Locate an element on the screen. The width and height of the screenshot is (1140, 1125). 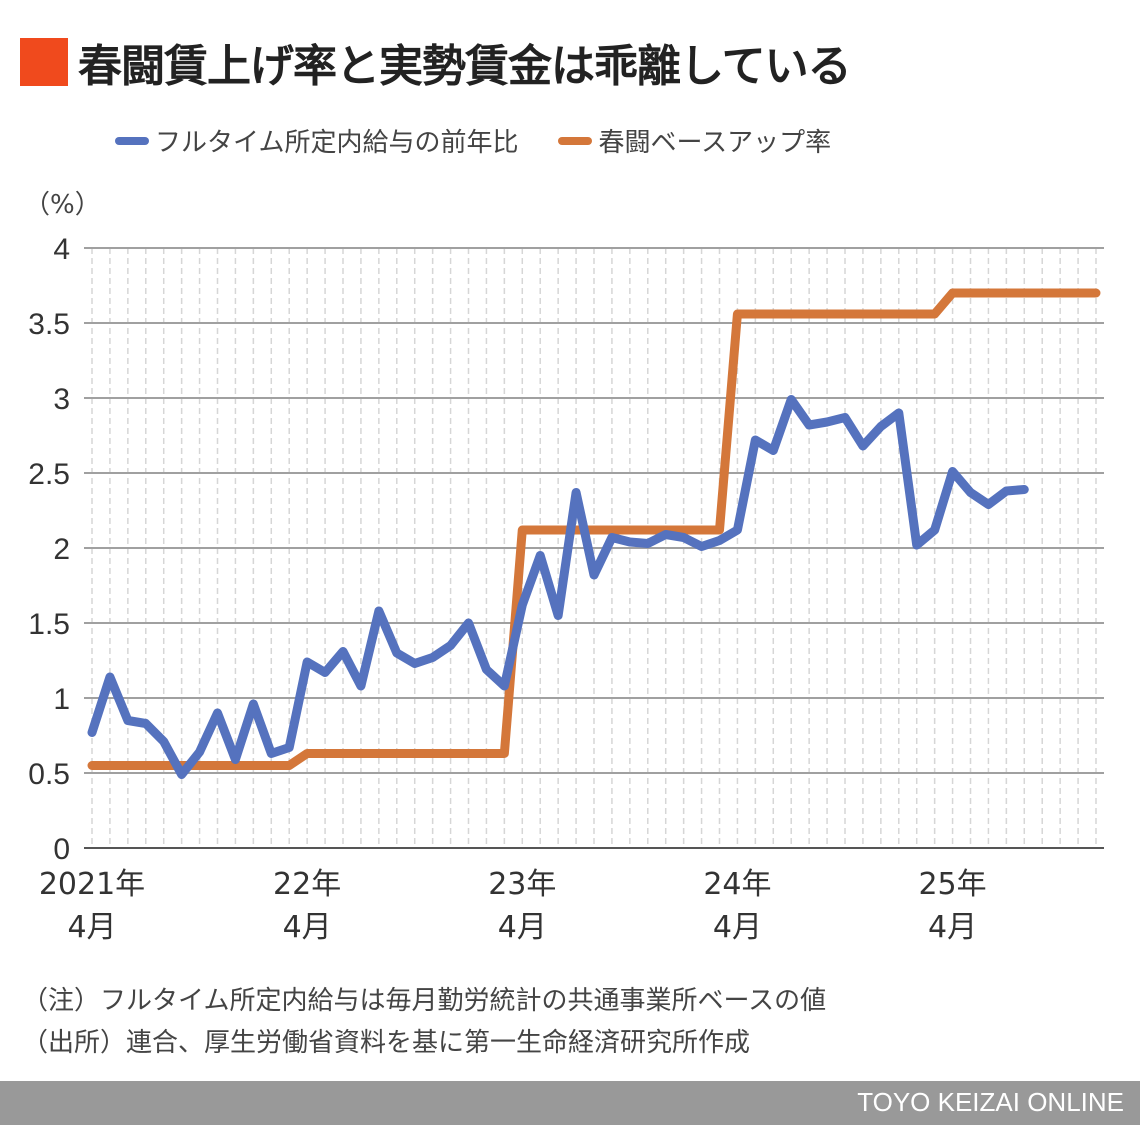
x-tick-label: 23年 is located at coordinates (522, 884).